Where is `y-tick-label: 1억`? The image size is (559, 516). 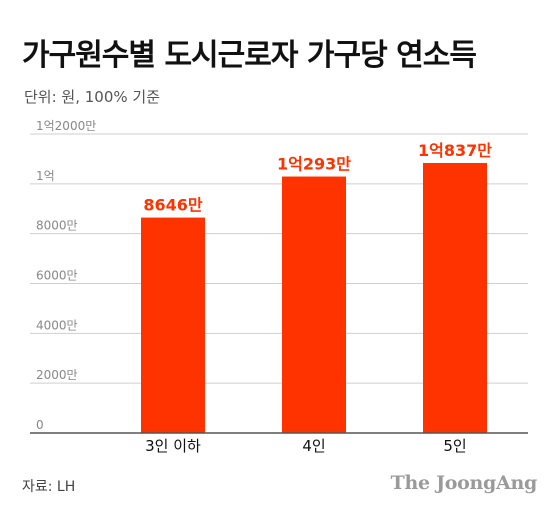 y-tick-label: 1억 is located at coordinates (45, 176).